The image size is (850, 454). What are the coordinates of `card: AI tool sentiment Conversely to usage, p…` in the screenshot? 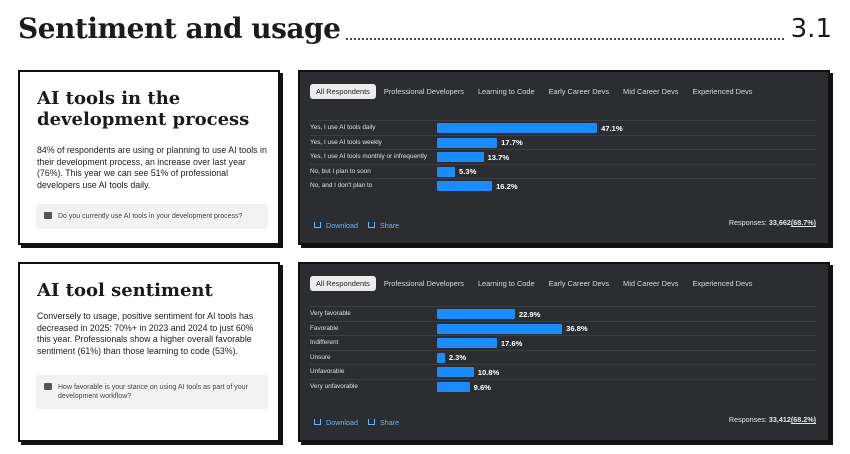 It's located at (149, 352).